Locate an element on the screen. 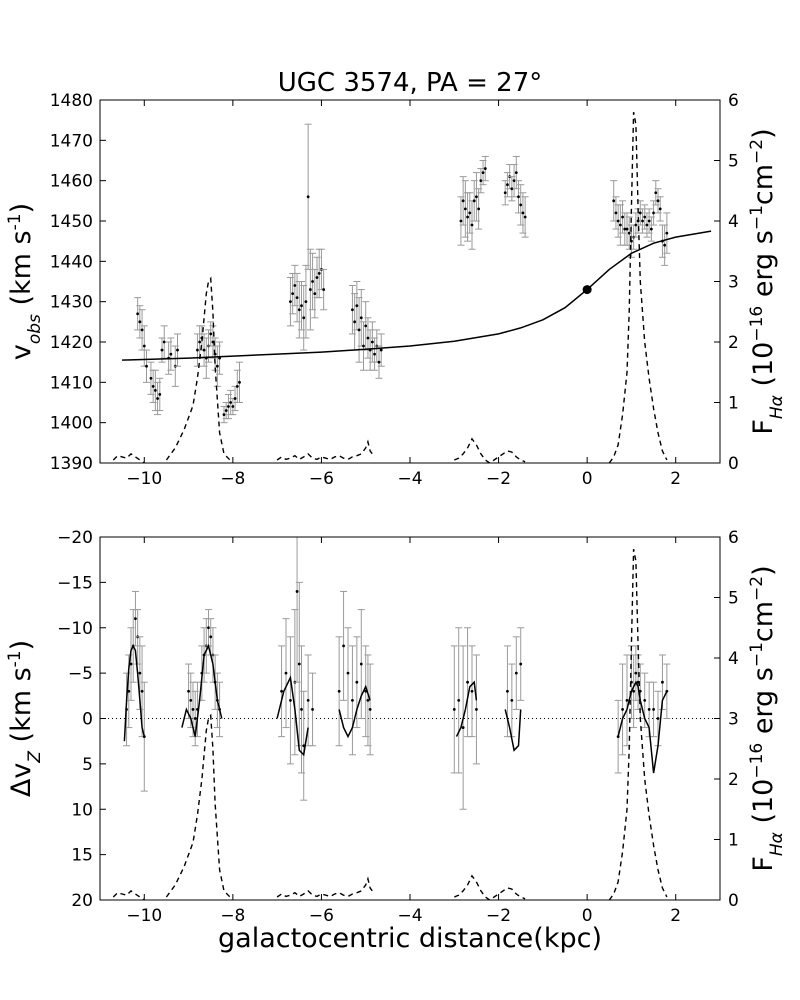 The width and height of the screenshot is (800, 1000). y-tick-label: −20 is located at coordinates (75, 538).